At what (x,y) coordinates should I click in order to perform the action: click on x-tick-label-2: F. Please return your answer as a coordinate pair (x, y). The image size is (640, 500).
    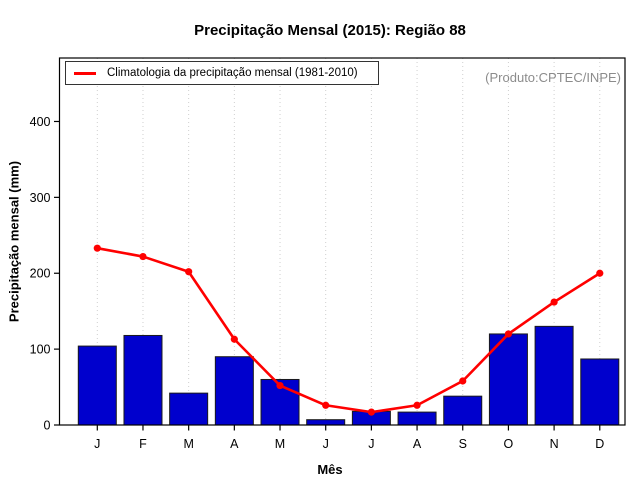
    Looking at the image, I should click on (143, 444).